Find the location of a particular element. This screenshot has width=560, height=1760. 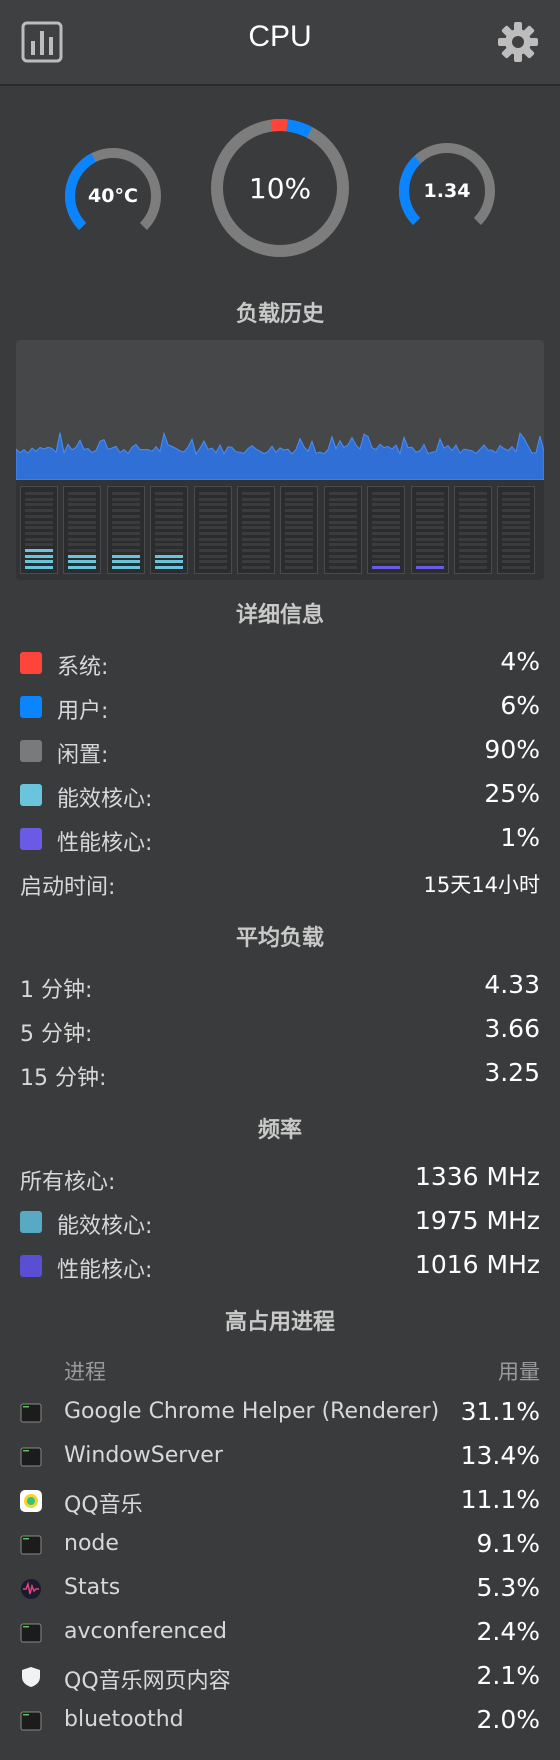

detail-value: 4% is located at coordinates (520, 661).